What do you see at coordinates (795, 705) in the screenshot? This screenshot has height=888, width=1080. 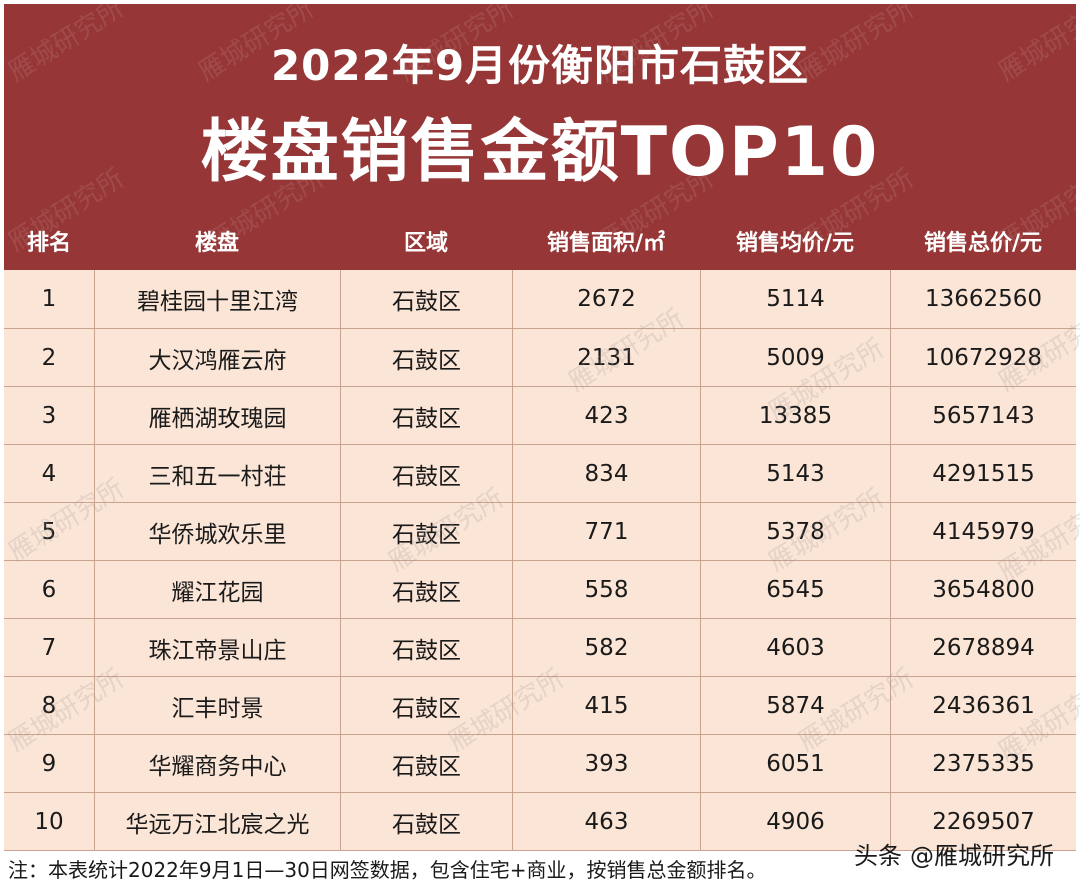 I see `cell-avg-price: 5874` at bounding box center [795, 705].